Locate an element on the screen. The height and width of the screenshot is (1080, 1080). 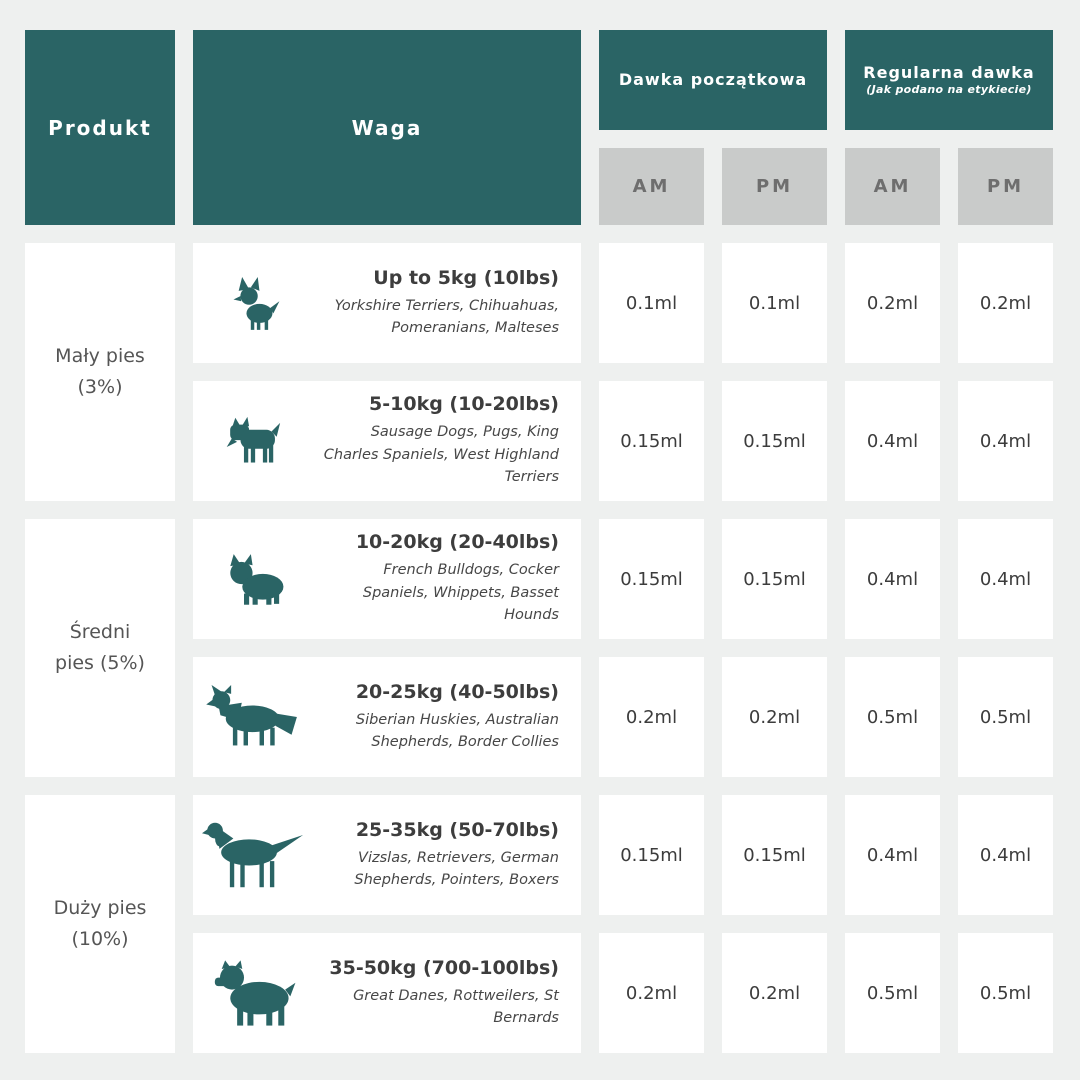
group-label-line: pies (5%) is located at coordinates (100, 663).